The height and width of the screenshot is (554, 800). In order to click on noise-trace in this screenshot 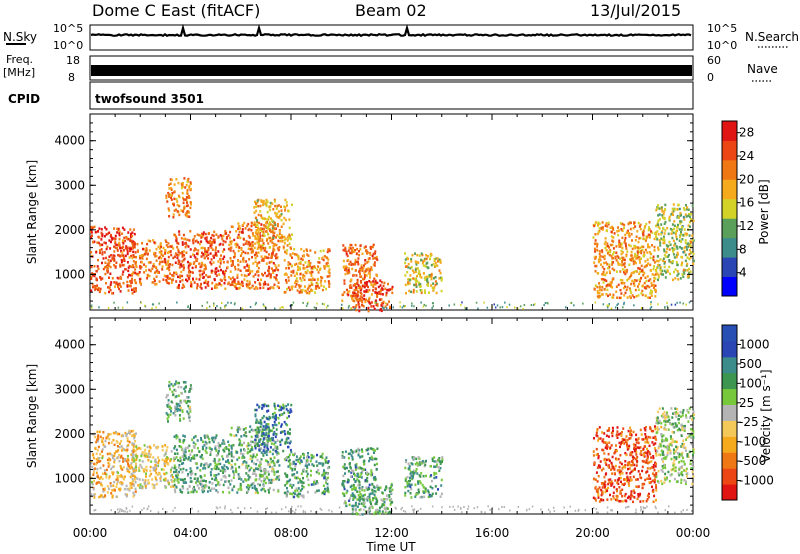, I will do `click(391, 30)`.